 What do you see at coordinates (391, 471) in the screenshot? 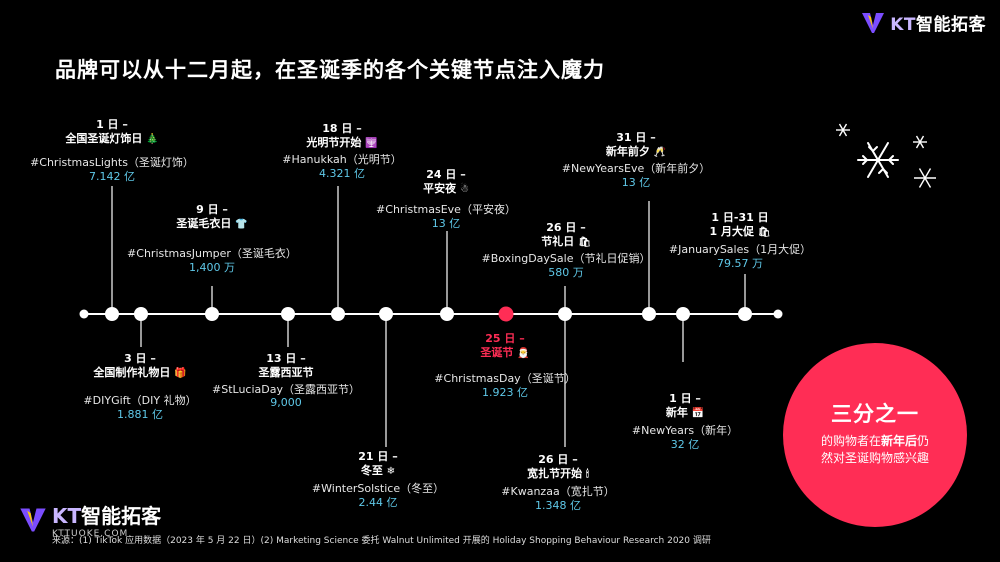
I see `snowflake-icon: ❄` at bounding box center [391, 471].